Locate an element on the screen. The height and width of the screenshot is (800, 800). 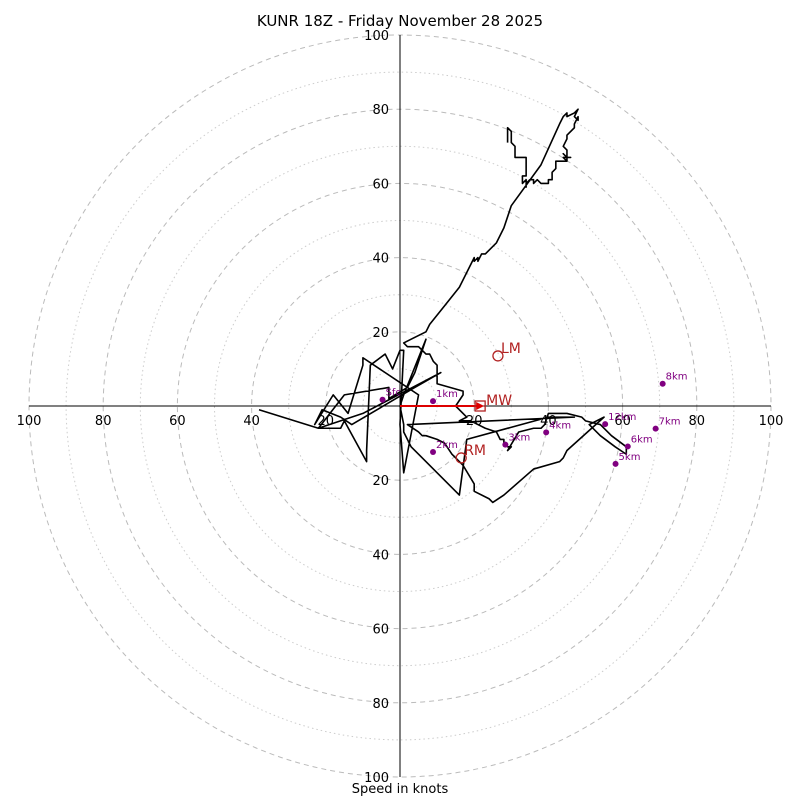
mean-wind-arrowhead is located at coordinates (480, 406).